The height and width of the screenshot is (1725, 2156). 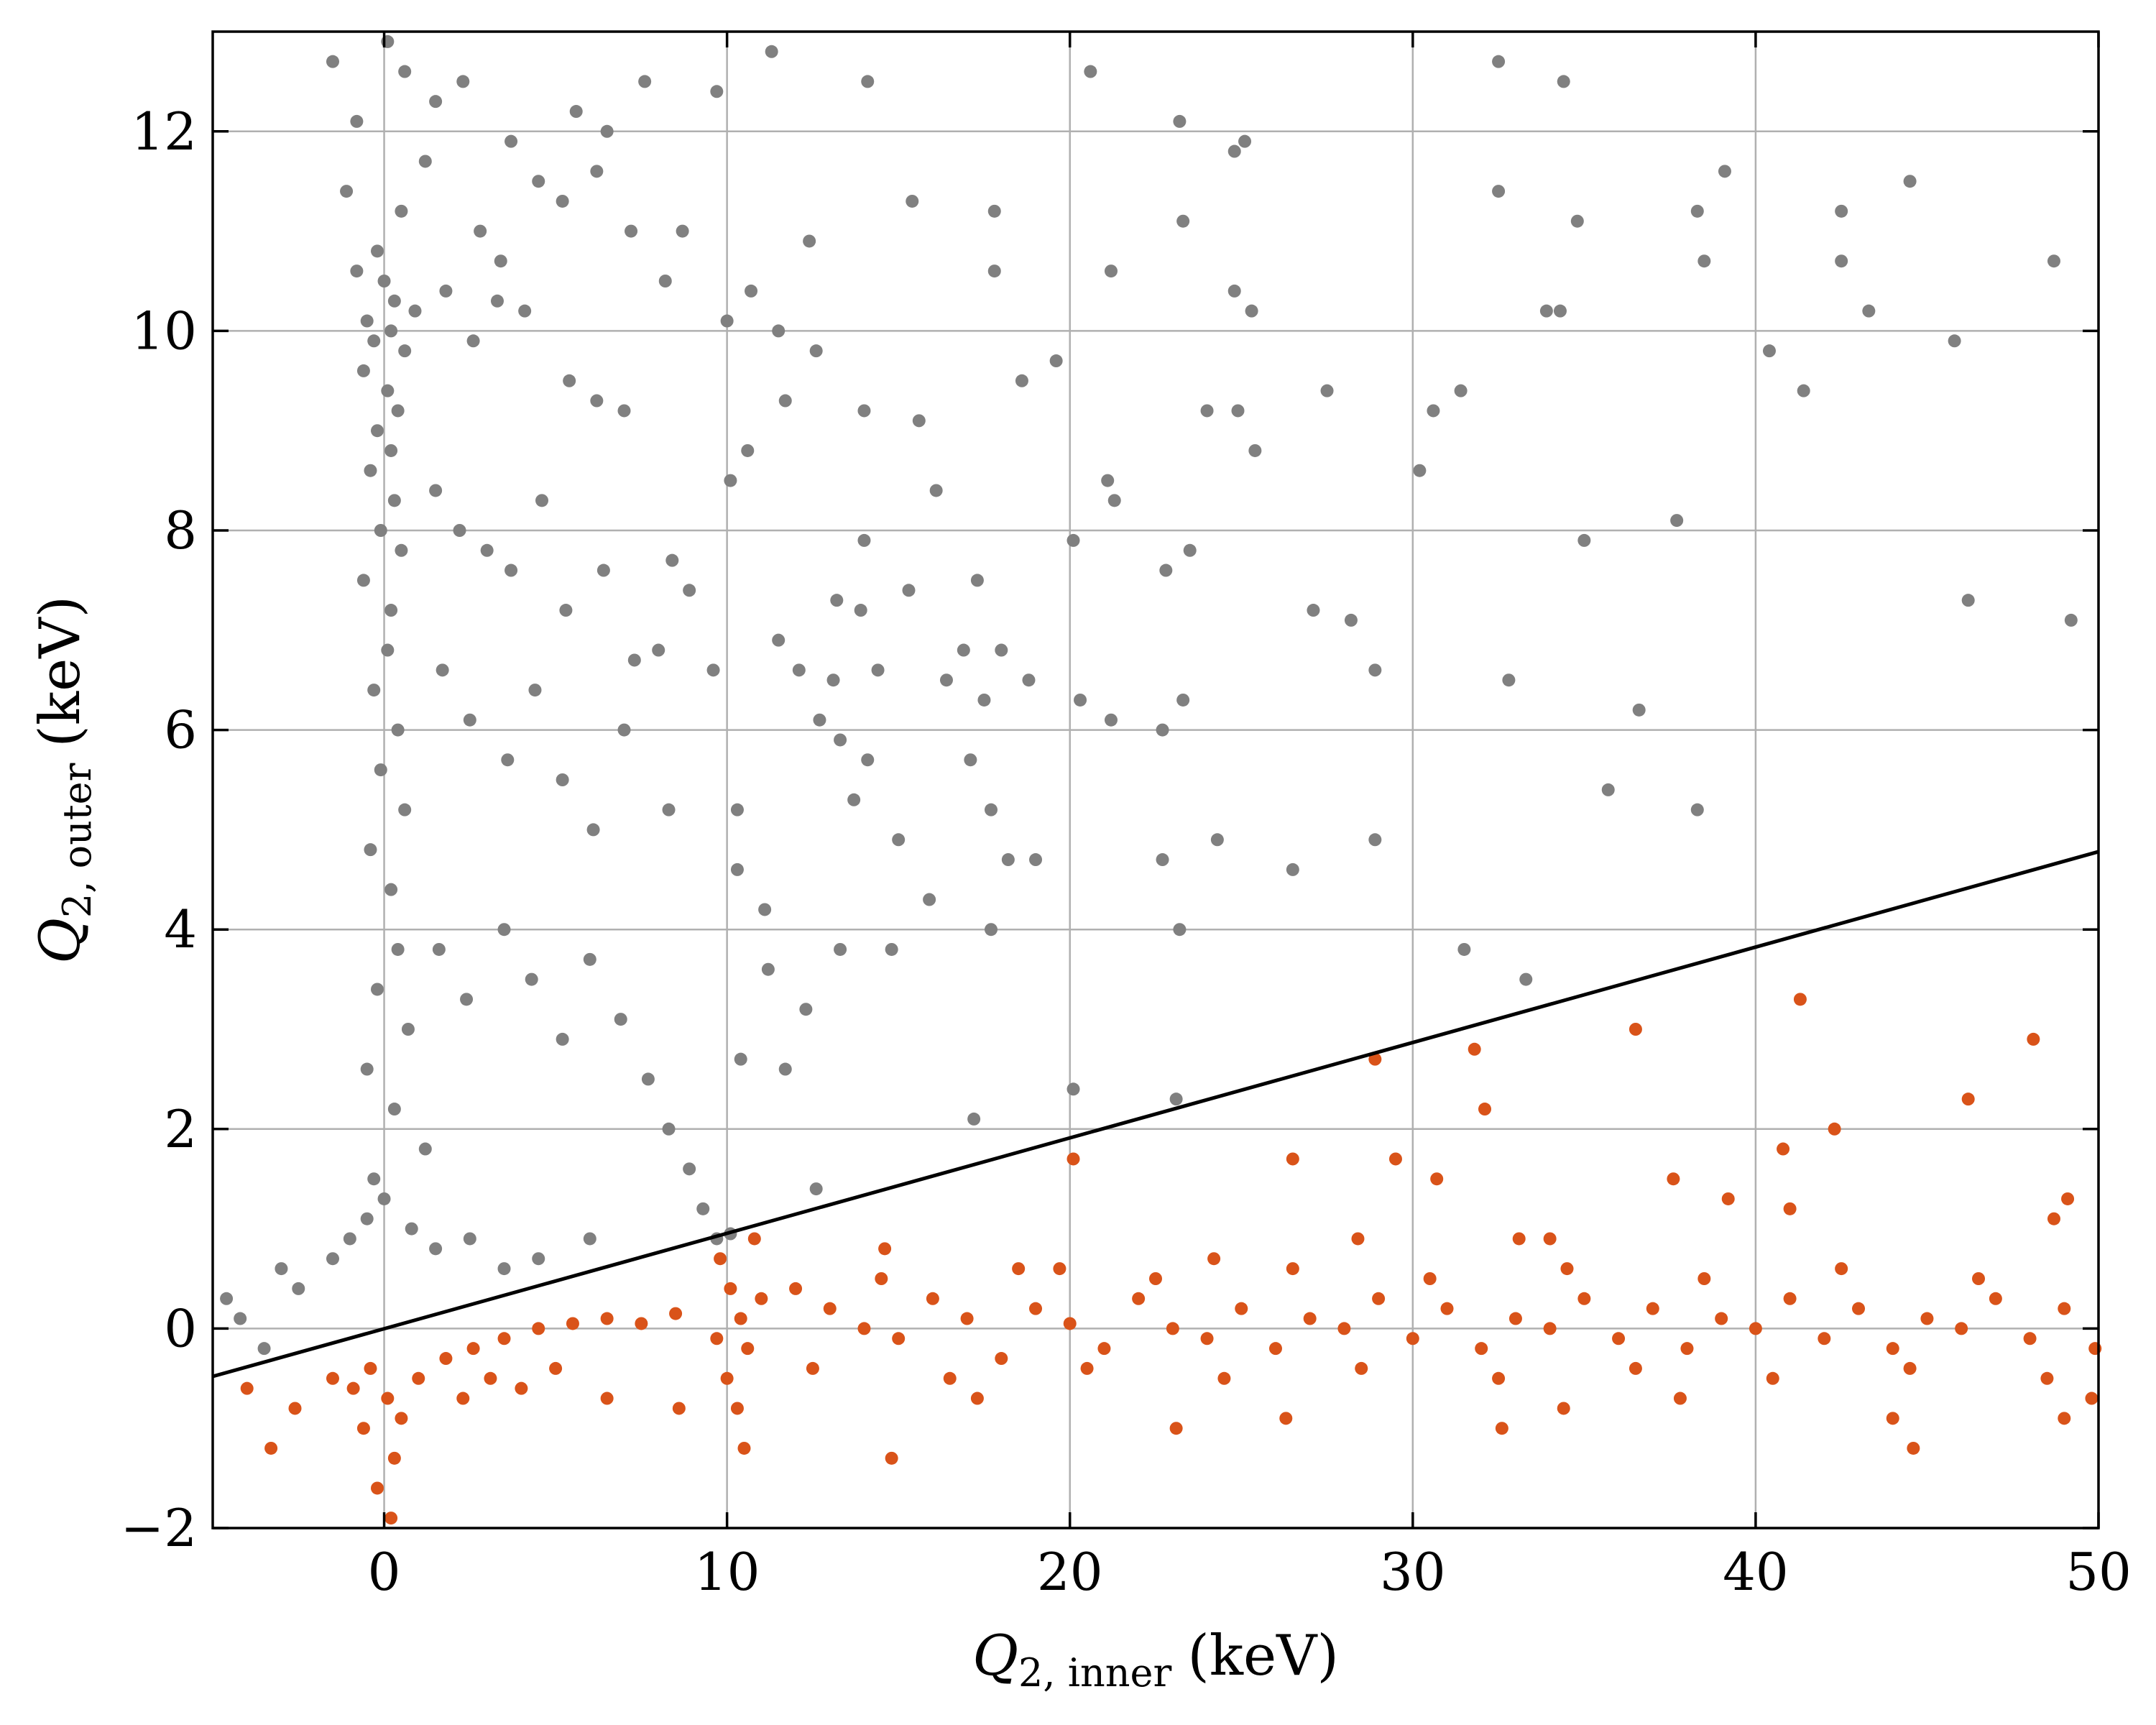 I want to click on y-tick-labels: −2 0 2 4 6 8 10 12, so click(x=159, y=829).